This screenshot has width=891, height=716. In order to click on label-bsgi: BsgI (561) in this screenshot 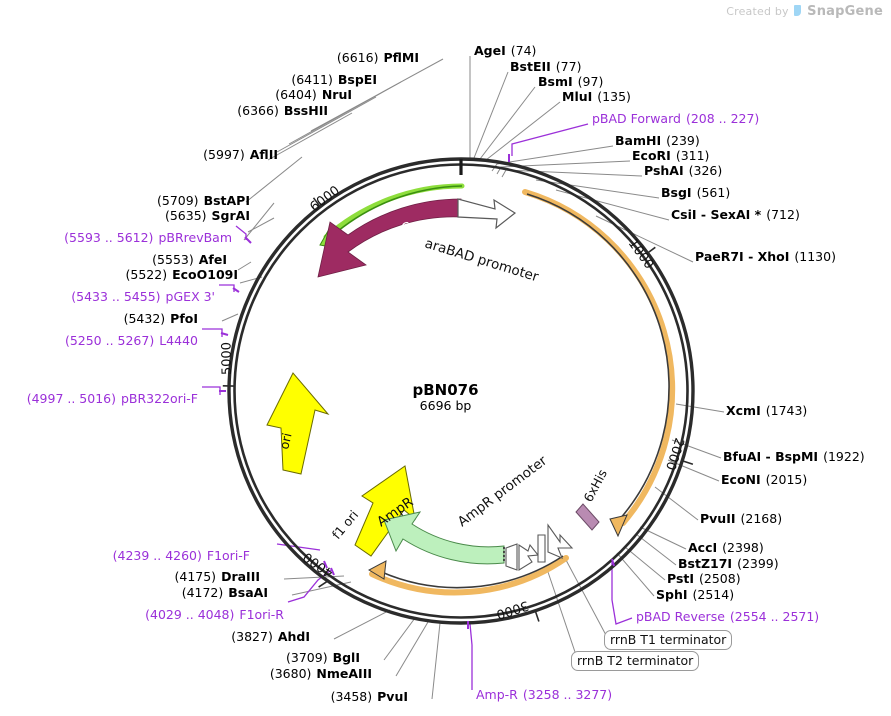, I will do `click(695, 193)`.